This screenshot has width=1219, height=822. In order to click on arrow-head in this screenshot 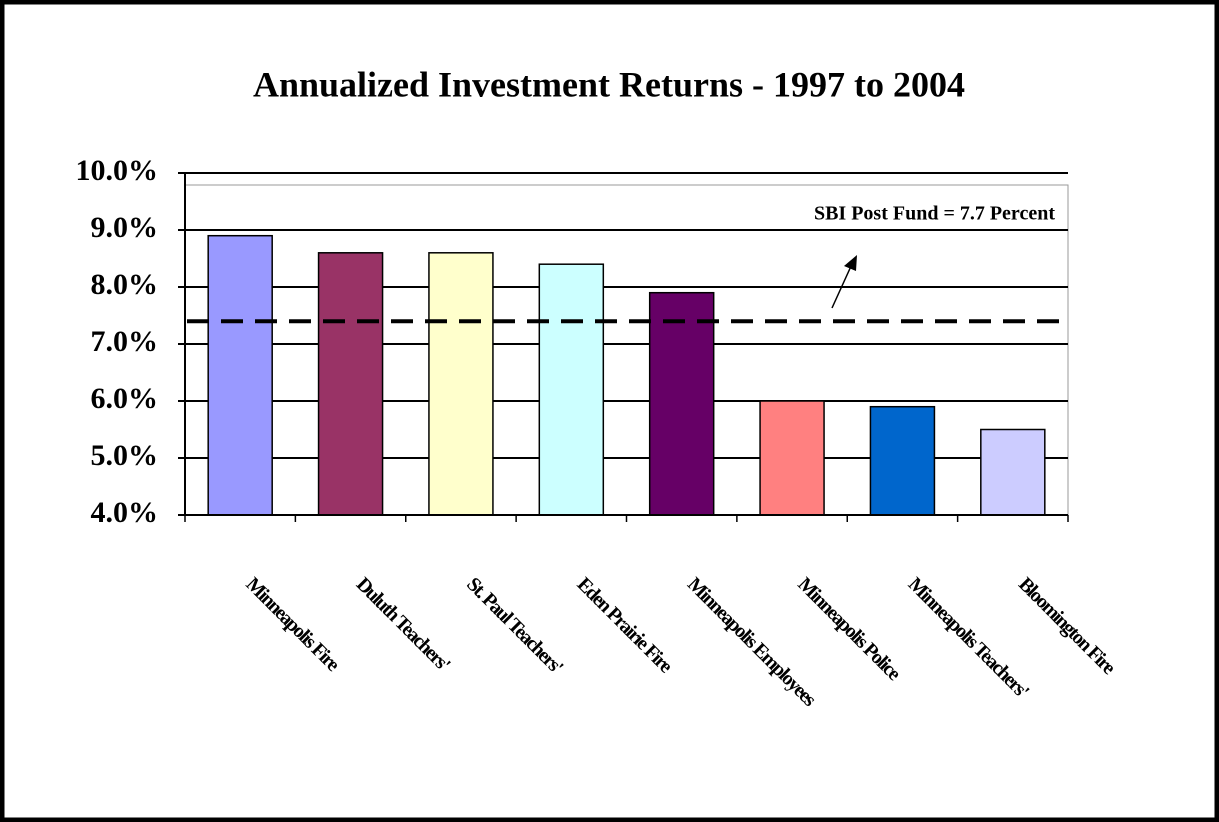, I will do `click(850, 263)`.